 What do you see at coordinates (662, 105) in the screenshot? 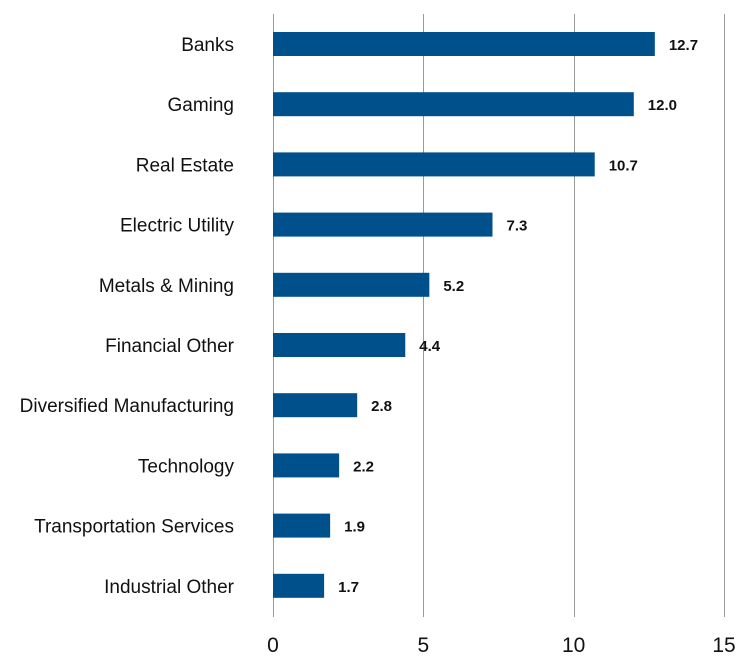
I see `data-label: 12.0` at bounding box center [662, 105].